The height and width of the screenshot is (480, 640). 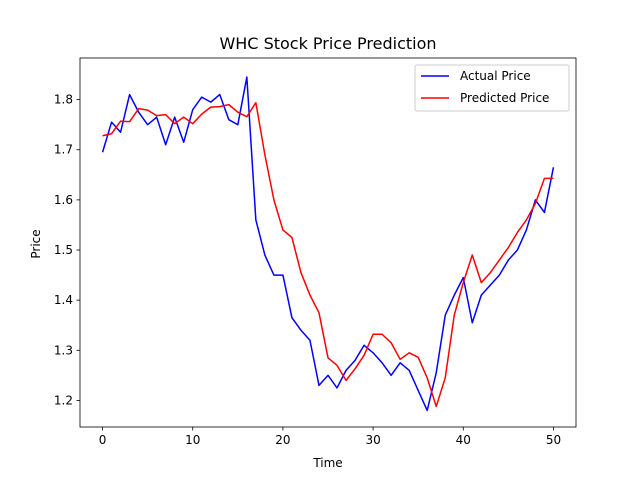 What do you see at coordinates (372, 440) in the screenshot?
I see `x-tick-label: 30` at bounding box center [372, 440].